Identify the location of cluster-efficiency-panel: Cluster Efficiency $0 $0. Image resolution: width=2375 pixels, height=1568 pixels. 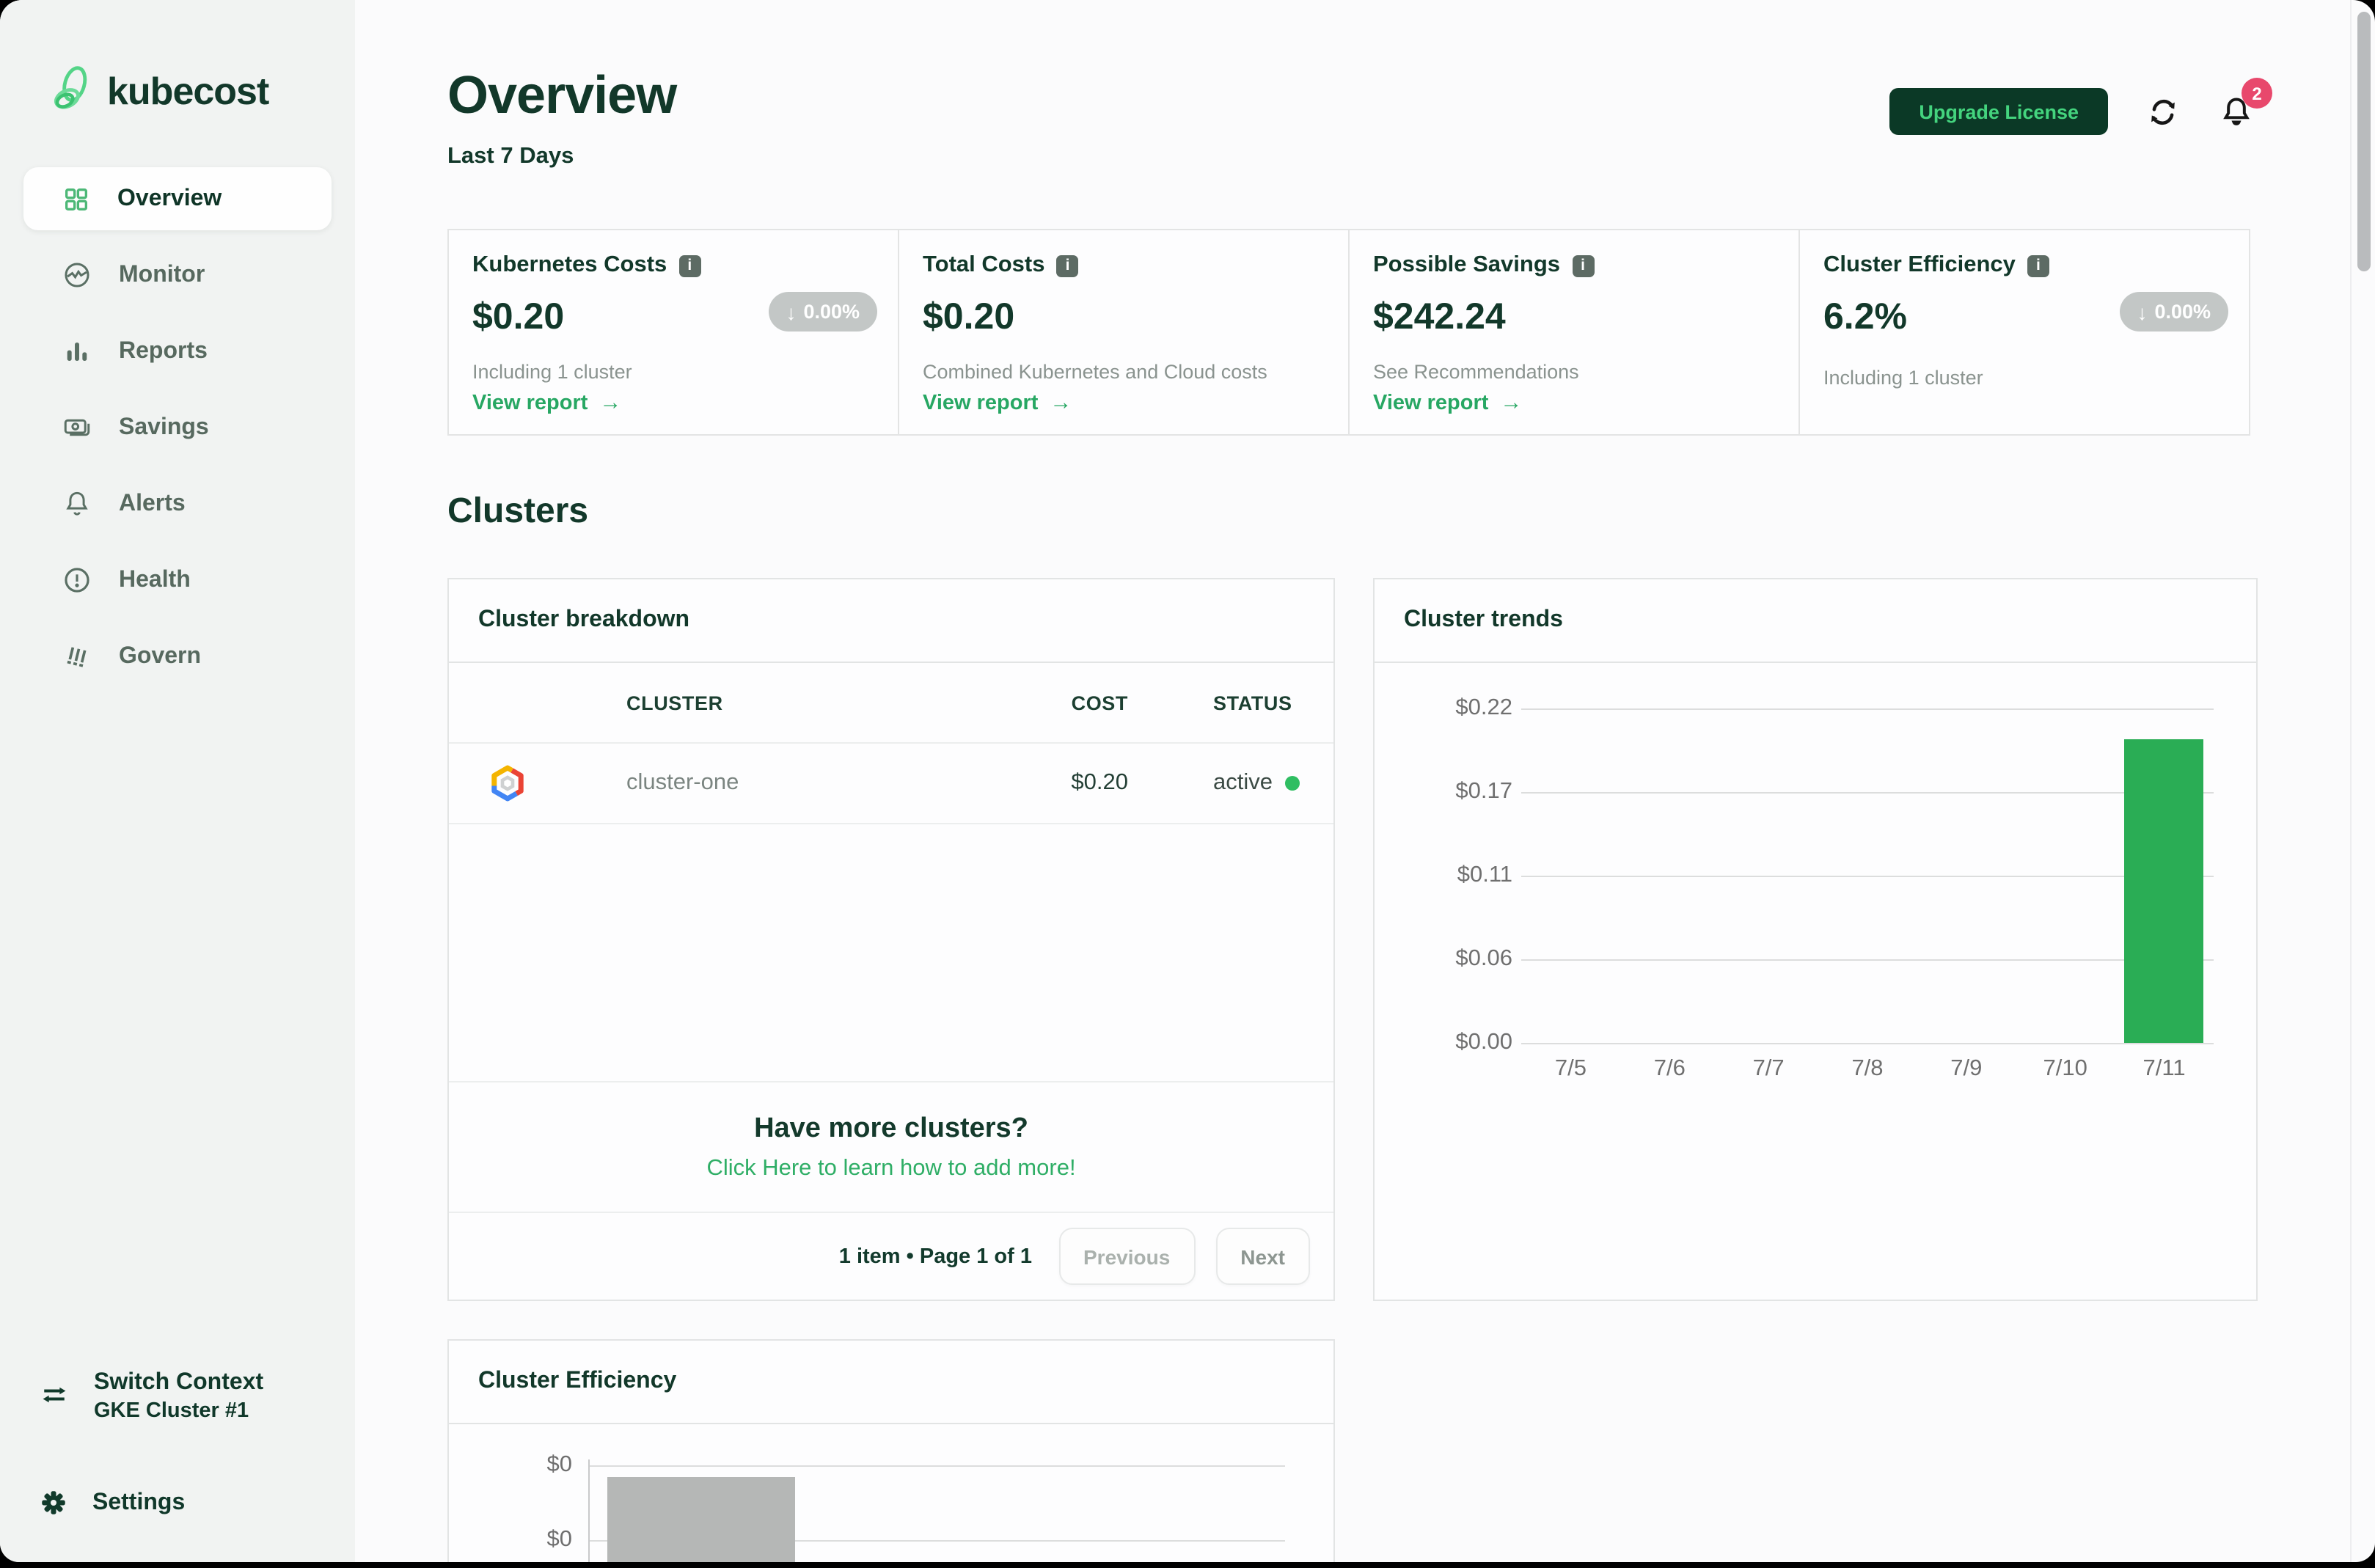
(891, 1450).